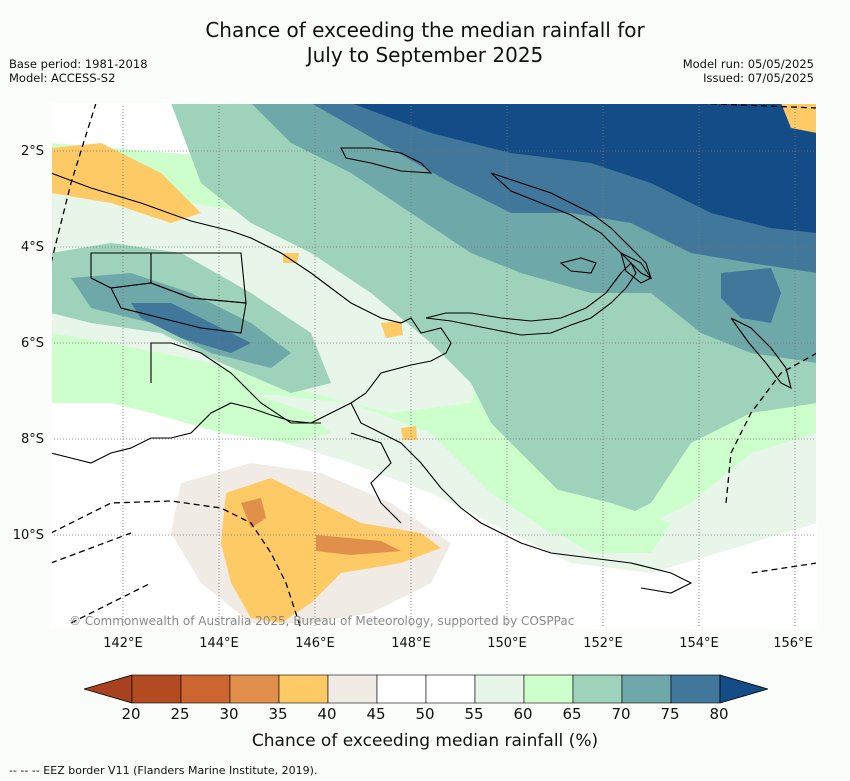 Image resolution: width=850 pixels, height=781 pixels. What do you see at coordinates (799, 118) in the screenshot?
I see `north-east-orange` at bounding box center [799, 118].